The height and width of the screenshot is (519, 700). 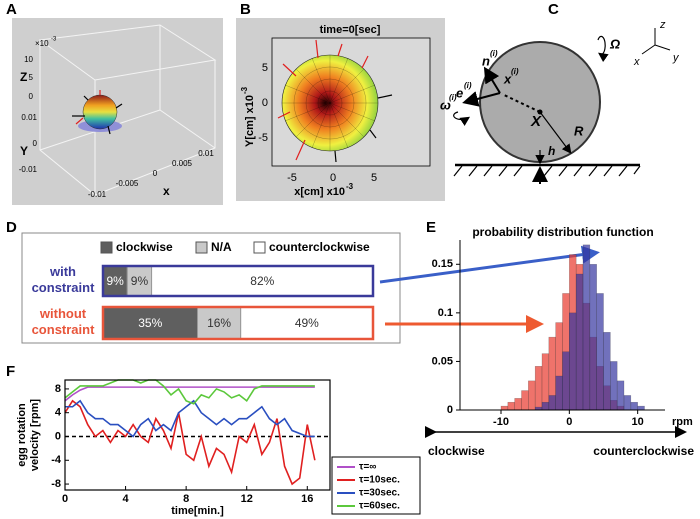 I want to click on e-sup: (i), so click(x=468, y=85).